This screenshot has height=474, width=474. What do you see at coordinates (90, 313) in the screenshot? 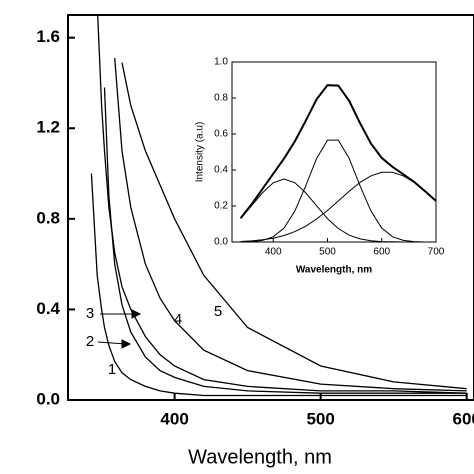
I see `curve-label: 3` at bounding box center [90, 313].